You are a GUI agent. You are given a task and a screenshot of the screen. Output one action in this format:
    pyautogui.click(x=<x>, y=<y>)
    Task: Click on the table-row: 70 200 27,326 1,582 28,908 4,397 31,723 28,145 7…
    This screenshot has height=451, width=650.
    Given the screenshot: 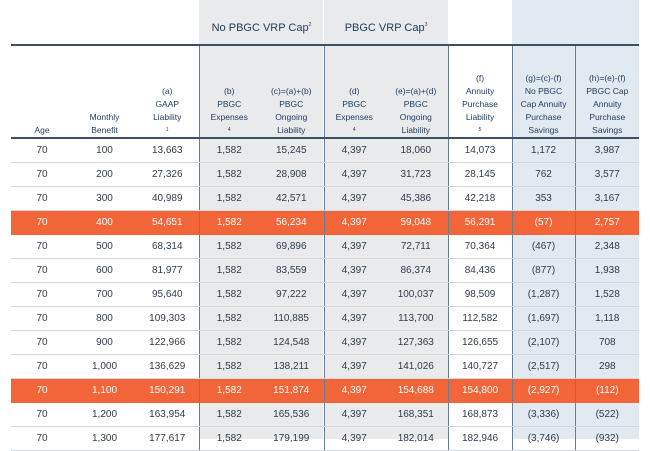 What is the action you would take?
    pyautogui.click(x=325, y=174)
    